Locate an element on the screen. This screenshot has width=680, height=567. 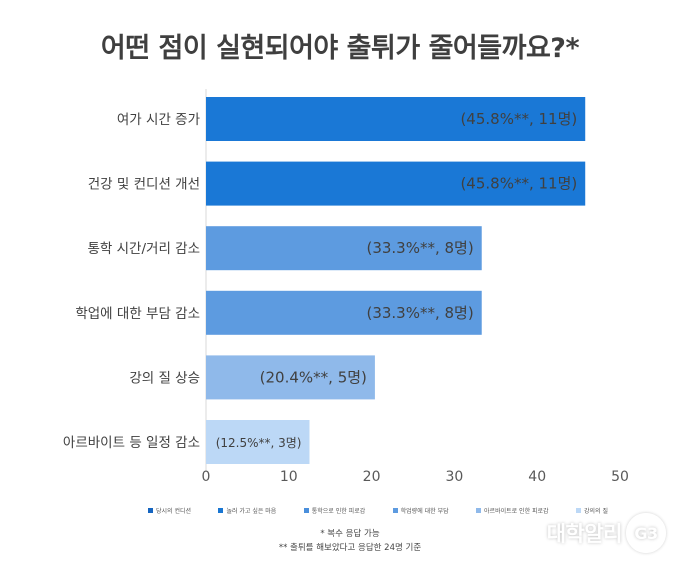
category-label: 아르바이트 등 일정 감소 is located at coordinates (131, 443).